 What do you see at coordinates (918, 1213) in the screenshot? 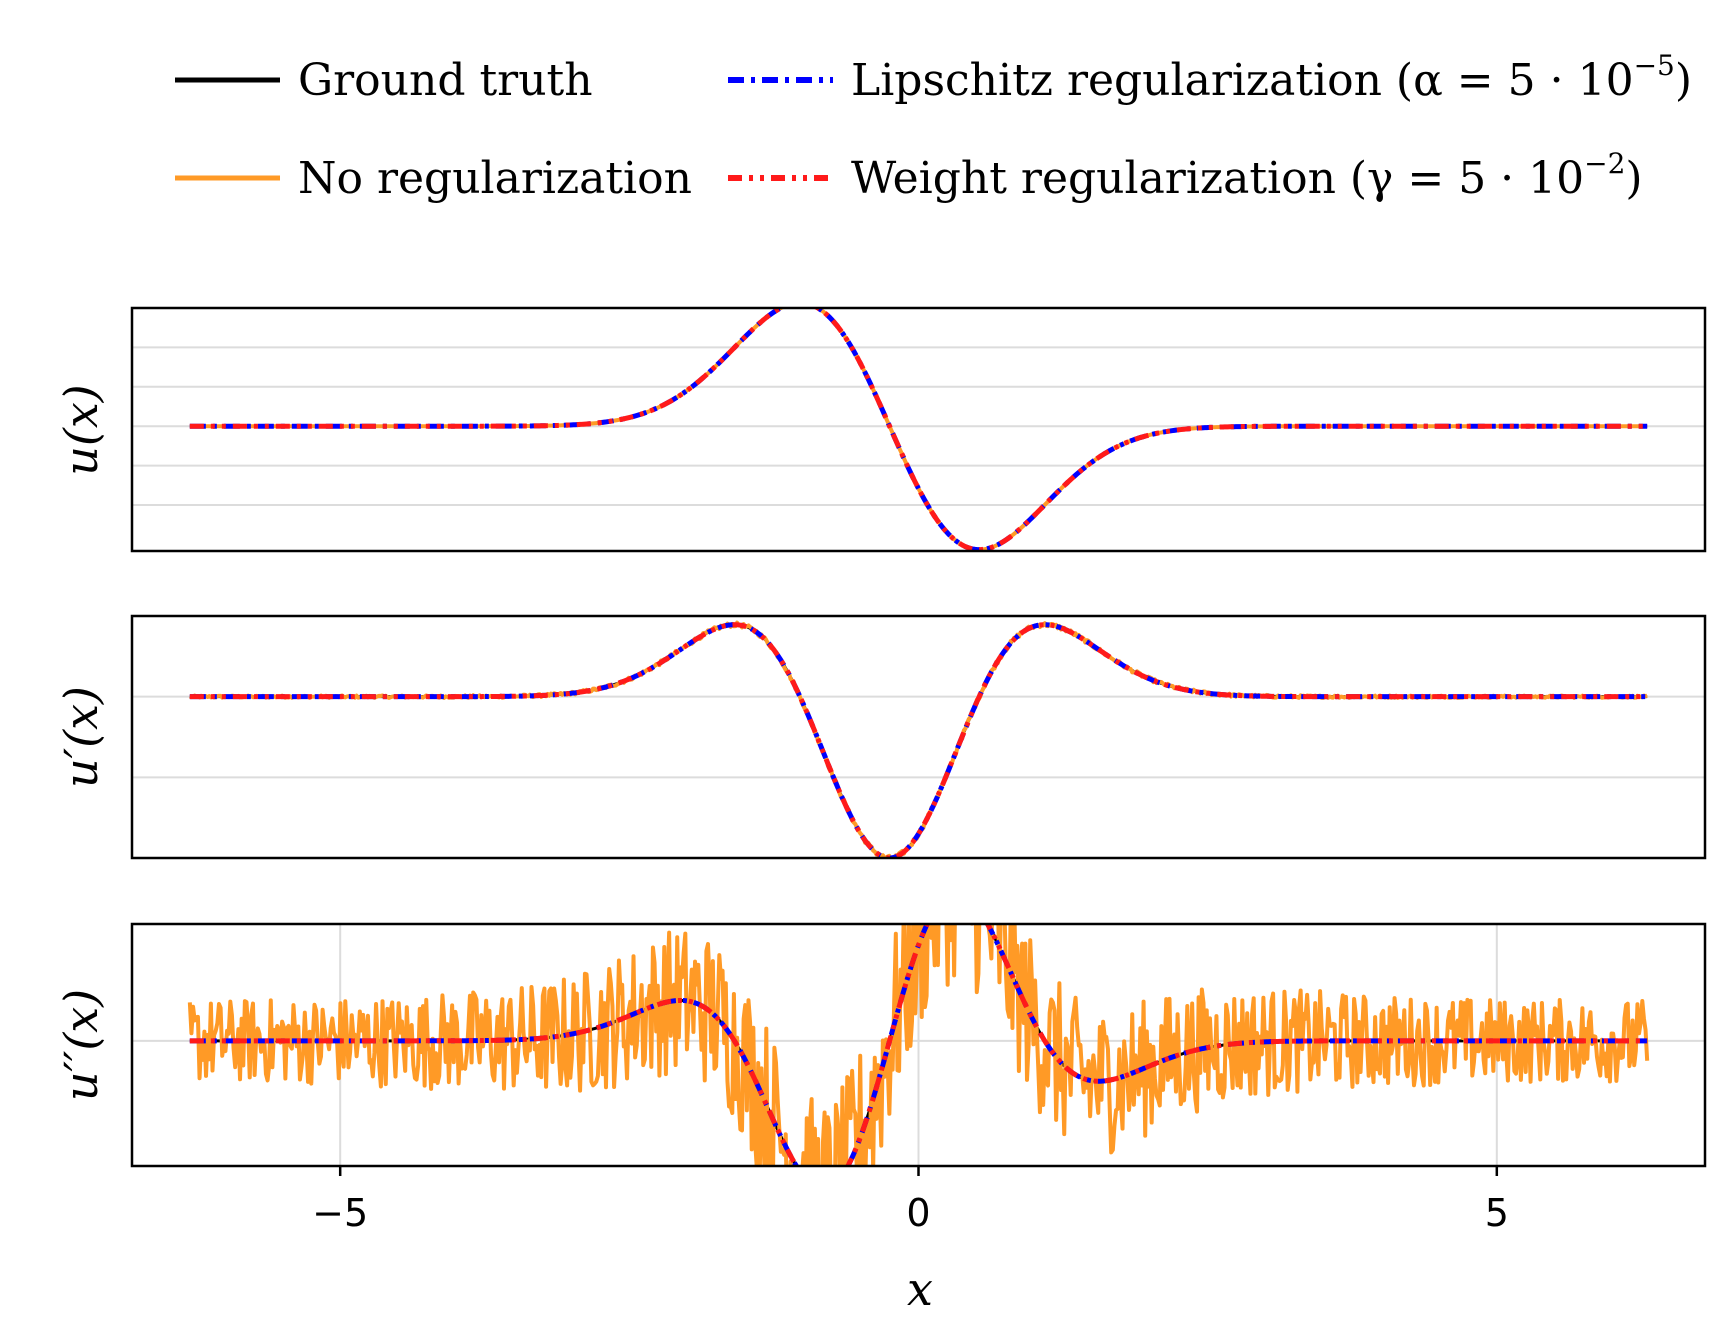
I see `x-tick-label: 0` at bounding box center [918, 1213].